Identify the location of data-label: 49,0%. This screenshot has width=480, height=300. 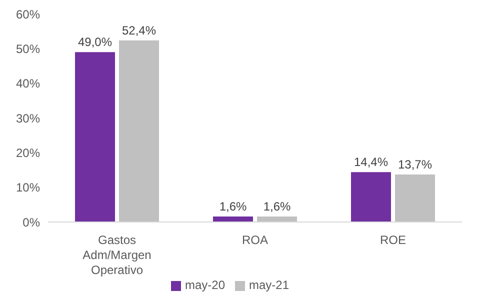
(95, 42).